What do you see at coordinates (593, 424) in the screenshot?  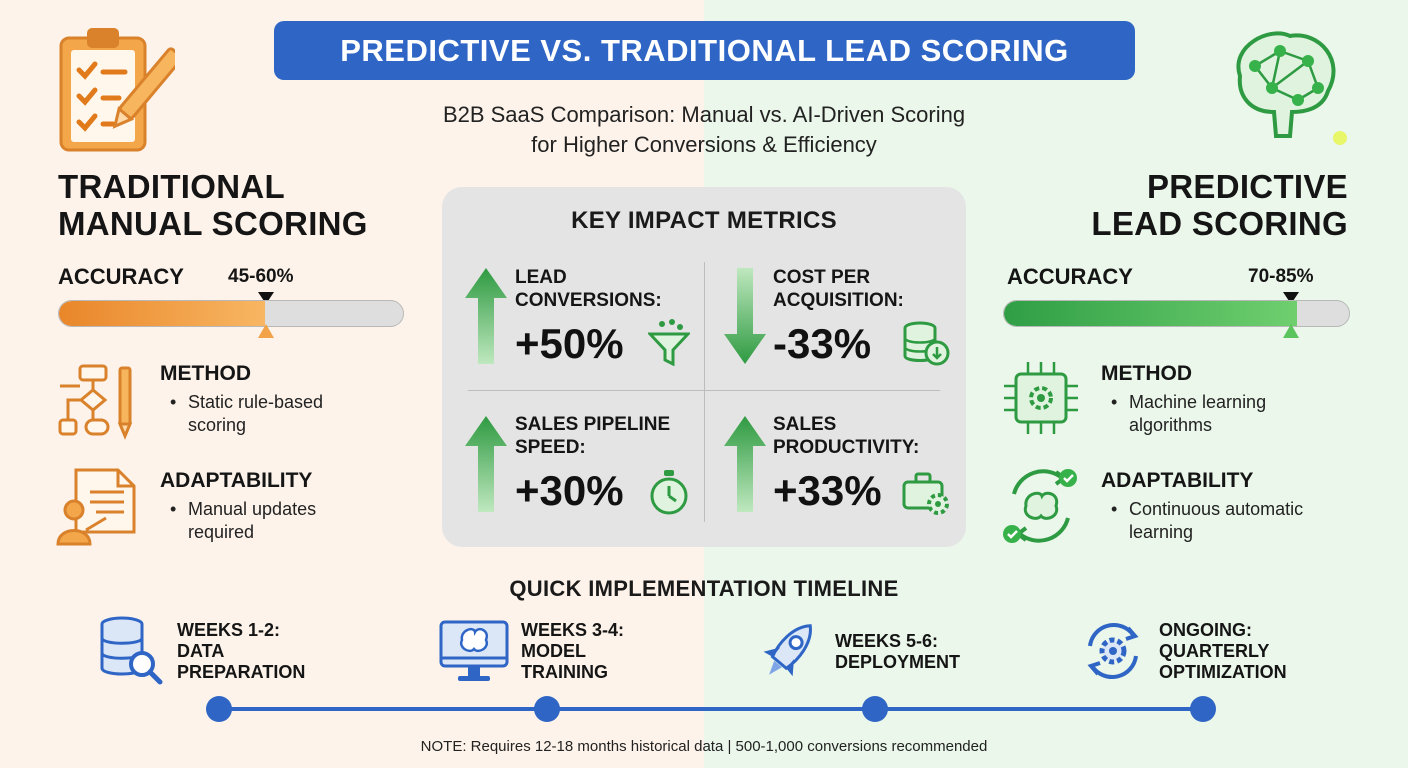 I see `metric-label-line-1: SALES PIPELINE` at bounding box center [593, 424].